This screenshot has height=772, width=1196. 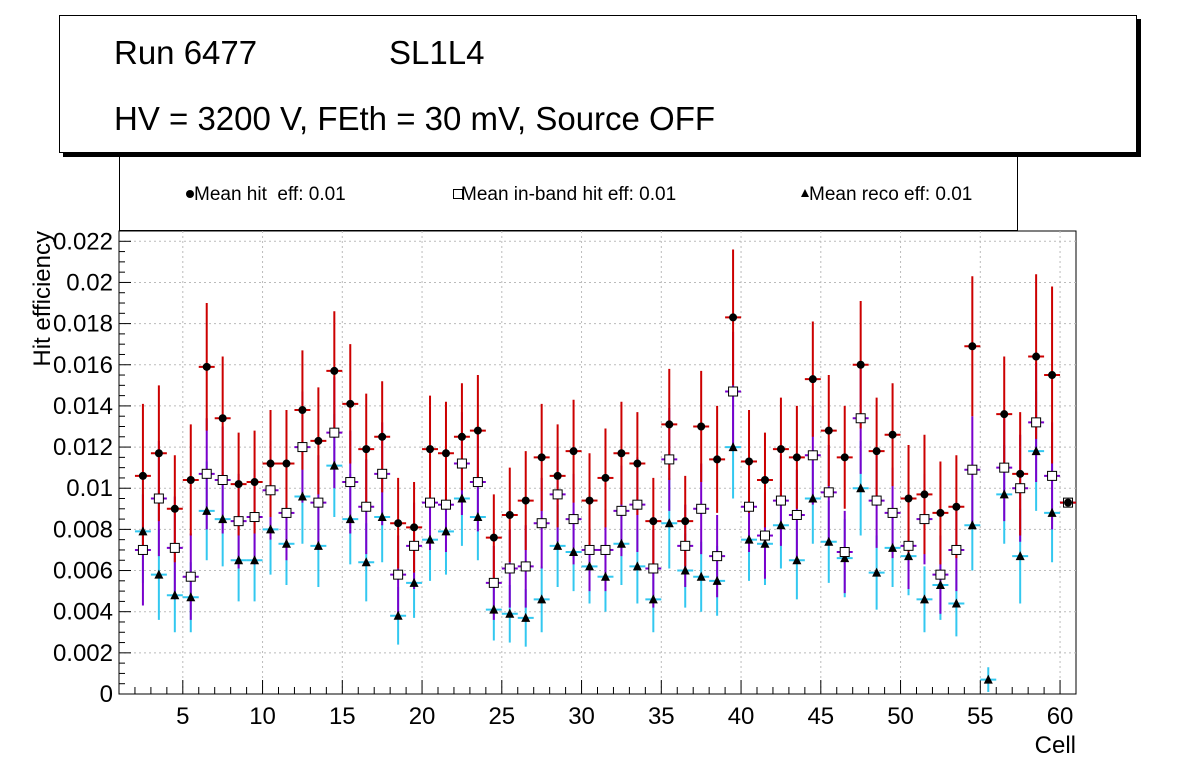 What do you see at coordinates (83, 653) in the screenshot?
I see `y-tick-label: 0.002` at bounding box center [83, 653].